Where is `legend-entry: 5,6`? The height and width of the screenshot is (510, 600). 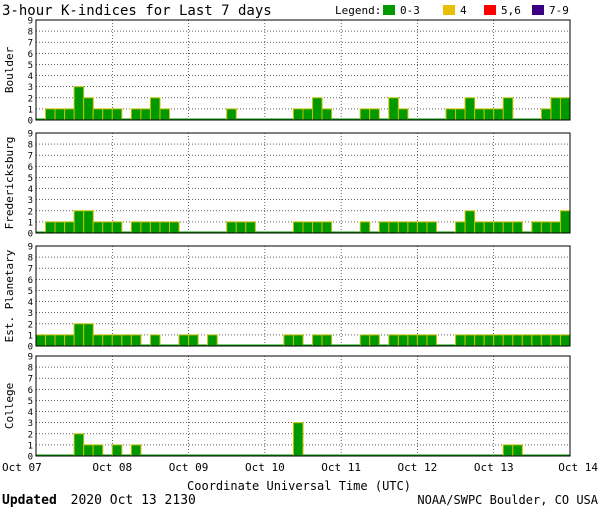
legend-entry: 5,6 is located at coordinates (511, 10).